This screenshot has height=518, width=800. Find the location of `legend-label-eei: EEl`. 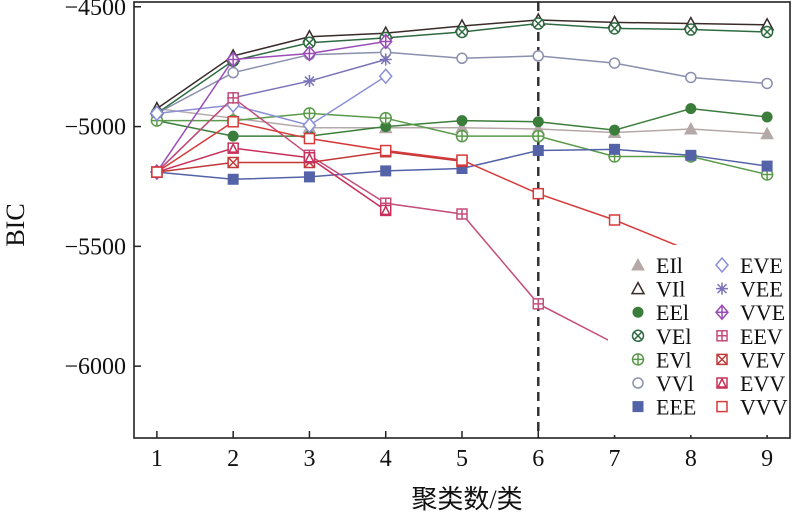

legend-label-eei: EEl is located at coordinates (672, 312).